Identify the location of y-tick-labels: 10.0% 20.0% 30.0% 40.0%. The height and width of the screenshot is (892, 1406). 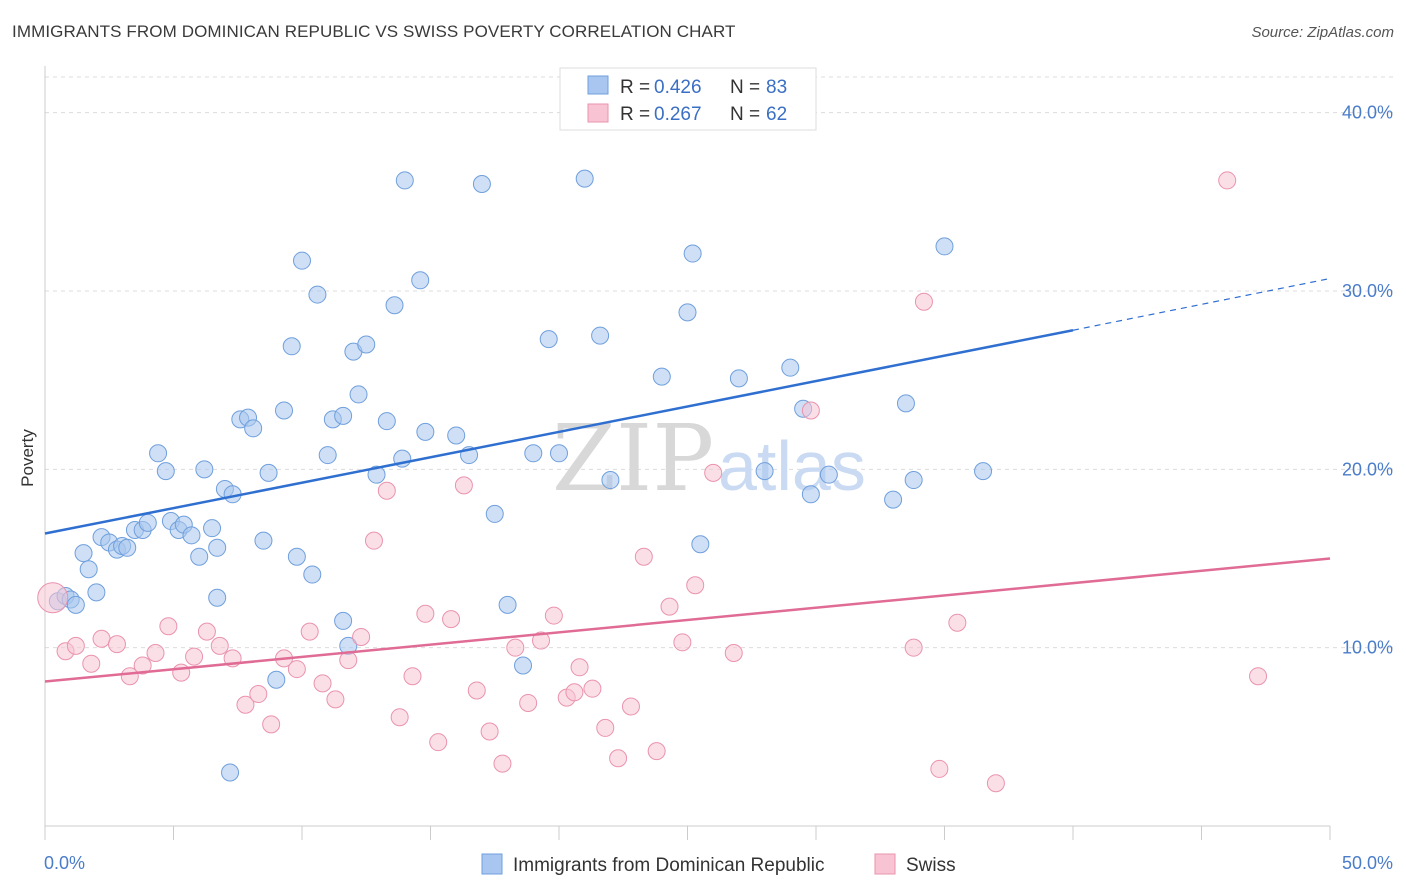
(1367, 380).